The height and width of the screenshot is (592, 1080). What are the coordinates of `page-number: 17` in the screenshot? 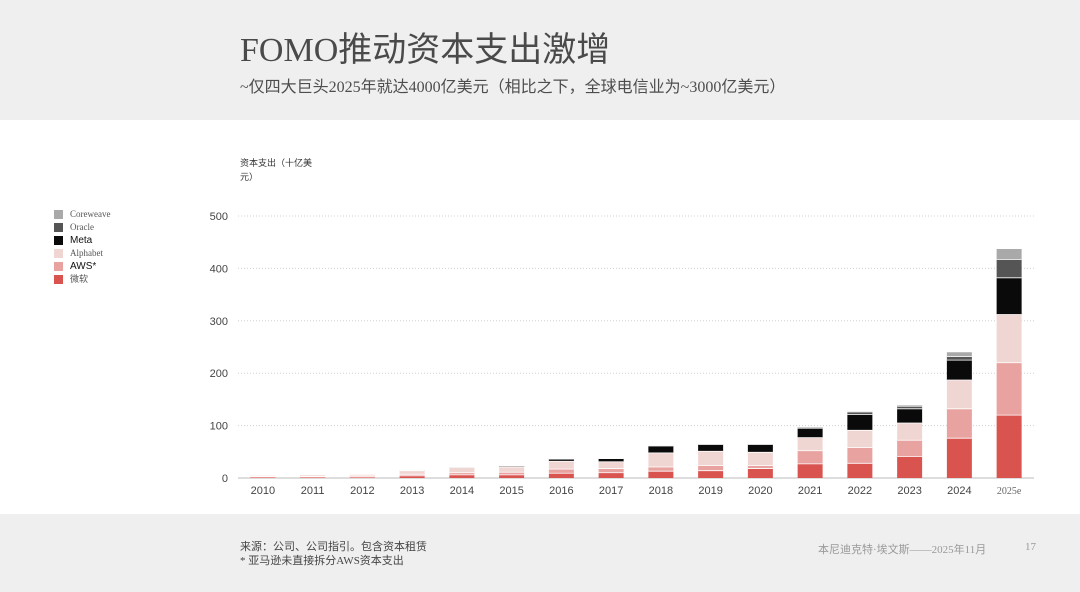 It's located at (1030, 547).